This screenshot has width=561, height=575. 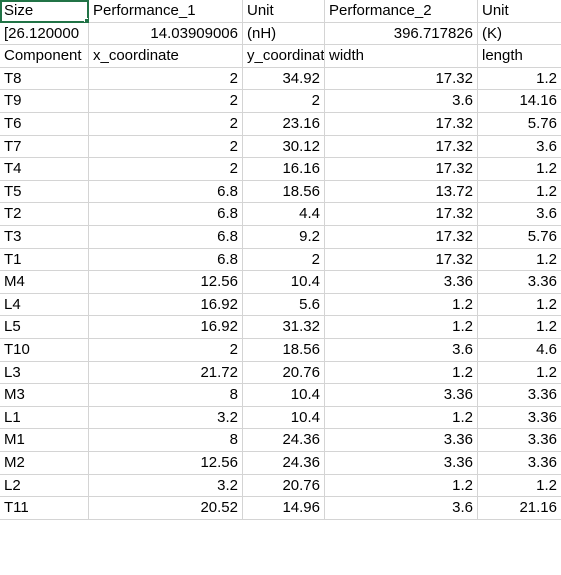 I want to click on table-cell: T9, so click(x=44, y=101).